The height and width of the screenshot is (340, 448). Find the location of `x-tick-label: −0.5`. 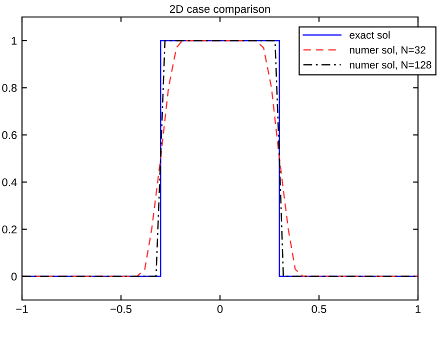

x-tick-label: −0.5 is located at coordinates (121, 309).